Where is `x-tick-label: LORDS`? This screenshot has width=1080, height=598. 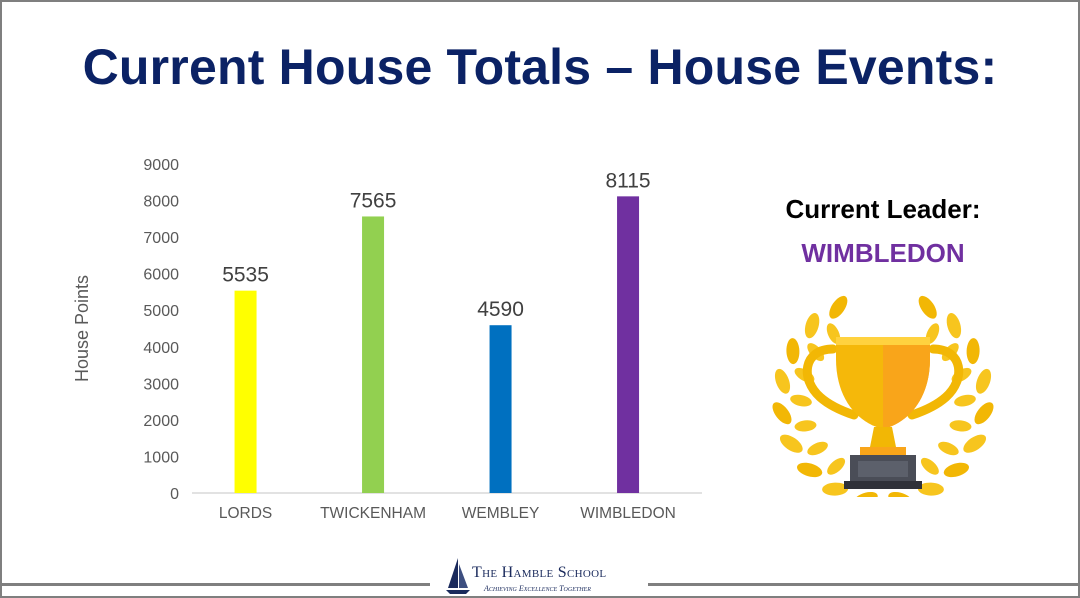
x-tick-label: LORDS is located at coordinates (245, 513).